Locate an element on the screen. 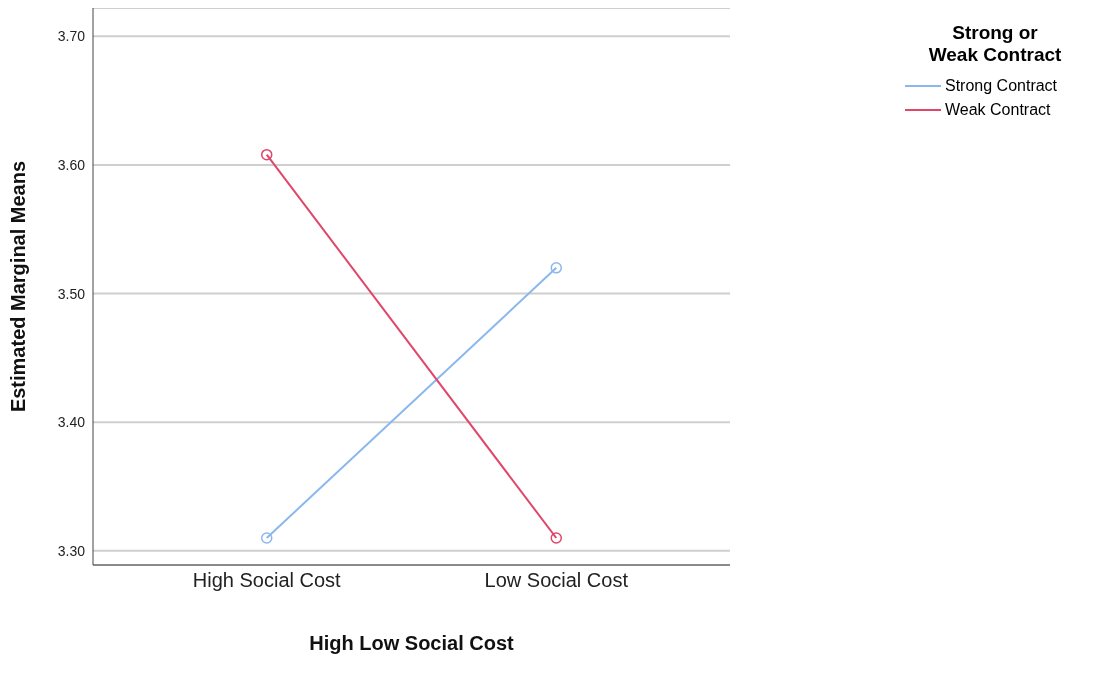 This screenshot has height=673, width=1099. y-tick-label: 3.50 is located at coordinates (71, 293).